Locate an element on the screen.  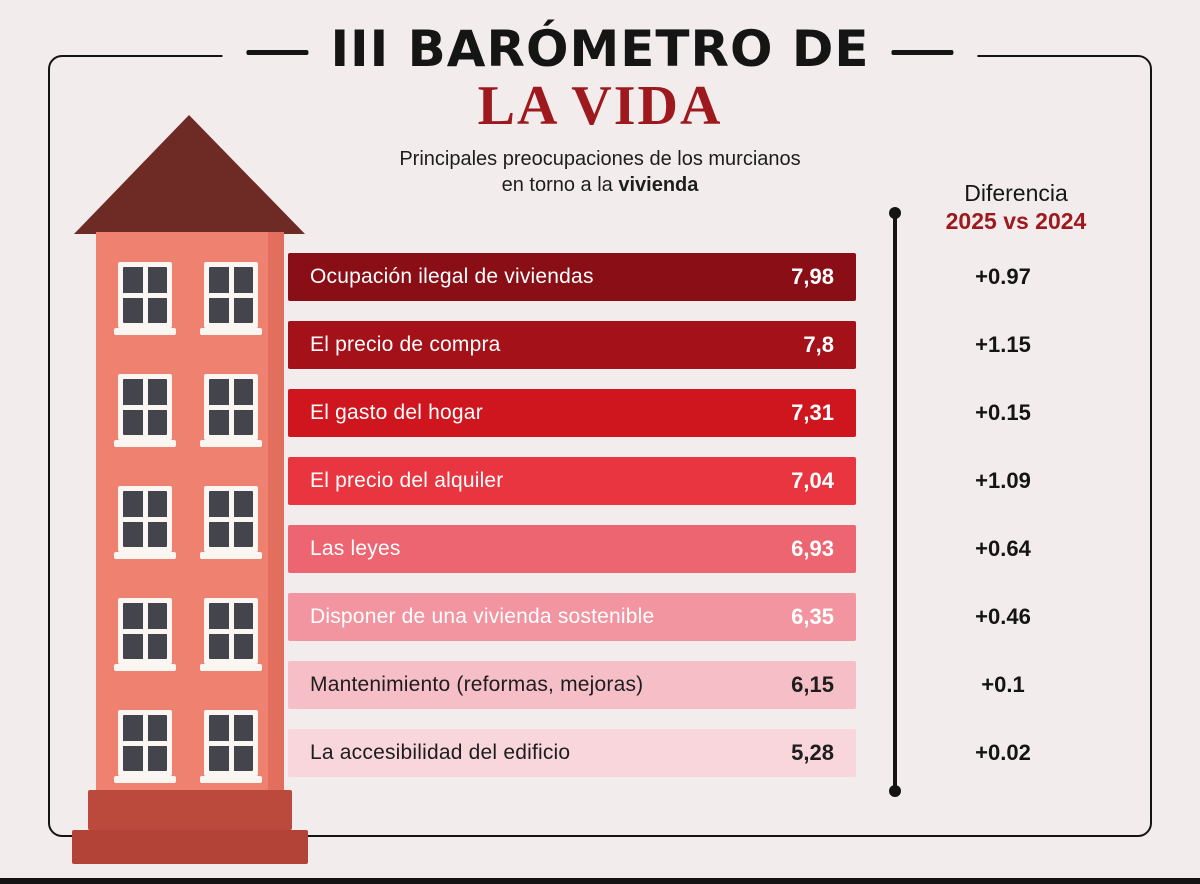
bar-row: Ocupación ilegal de viviendas 7,98 +0.97 is located at coordinates (719, 277).